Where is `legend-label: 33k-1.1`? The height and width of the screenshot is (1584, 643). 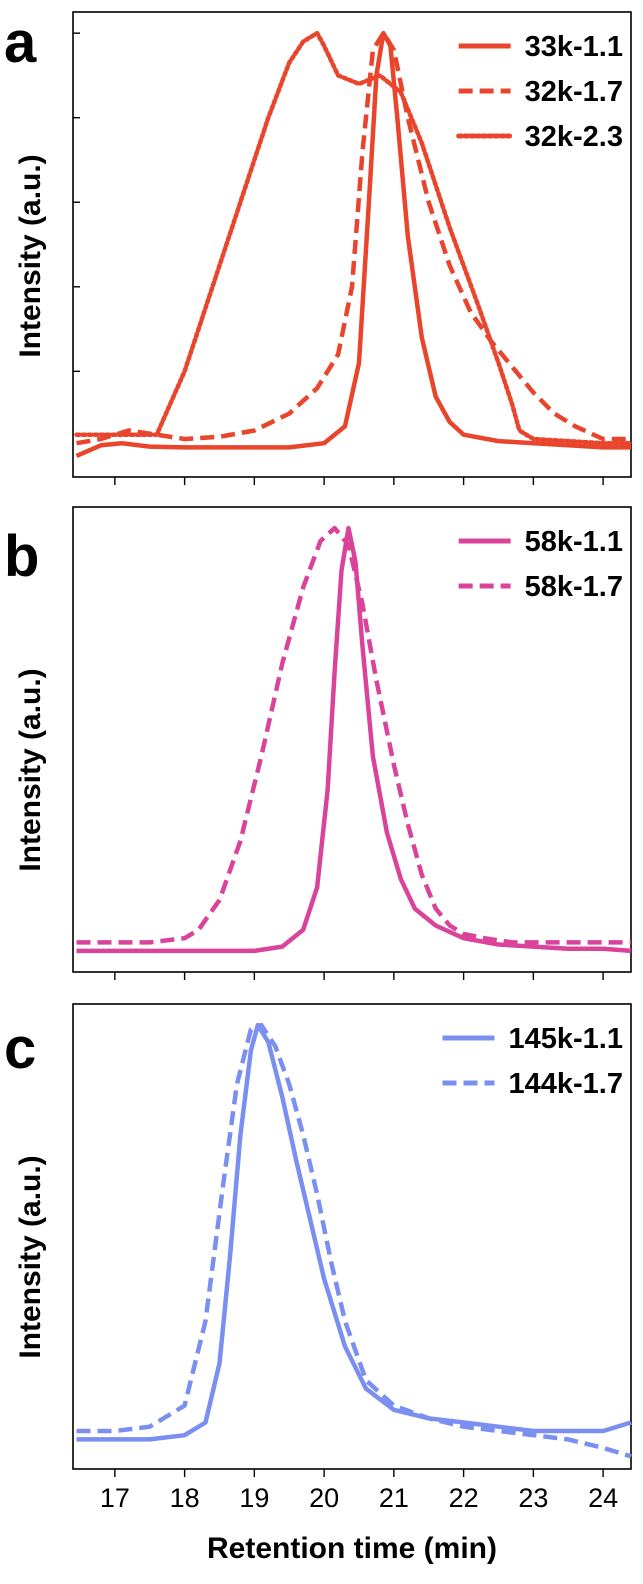
legend-label: 33k-1.1 is located at coordinates (574, 47).